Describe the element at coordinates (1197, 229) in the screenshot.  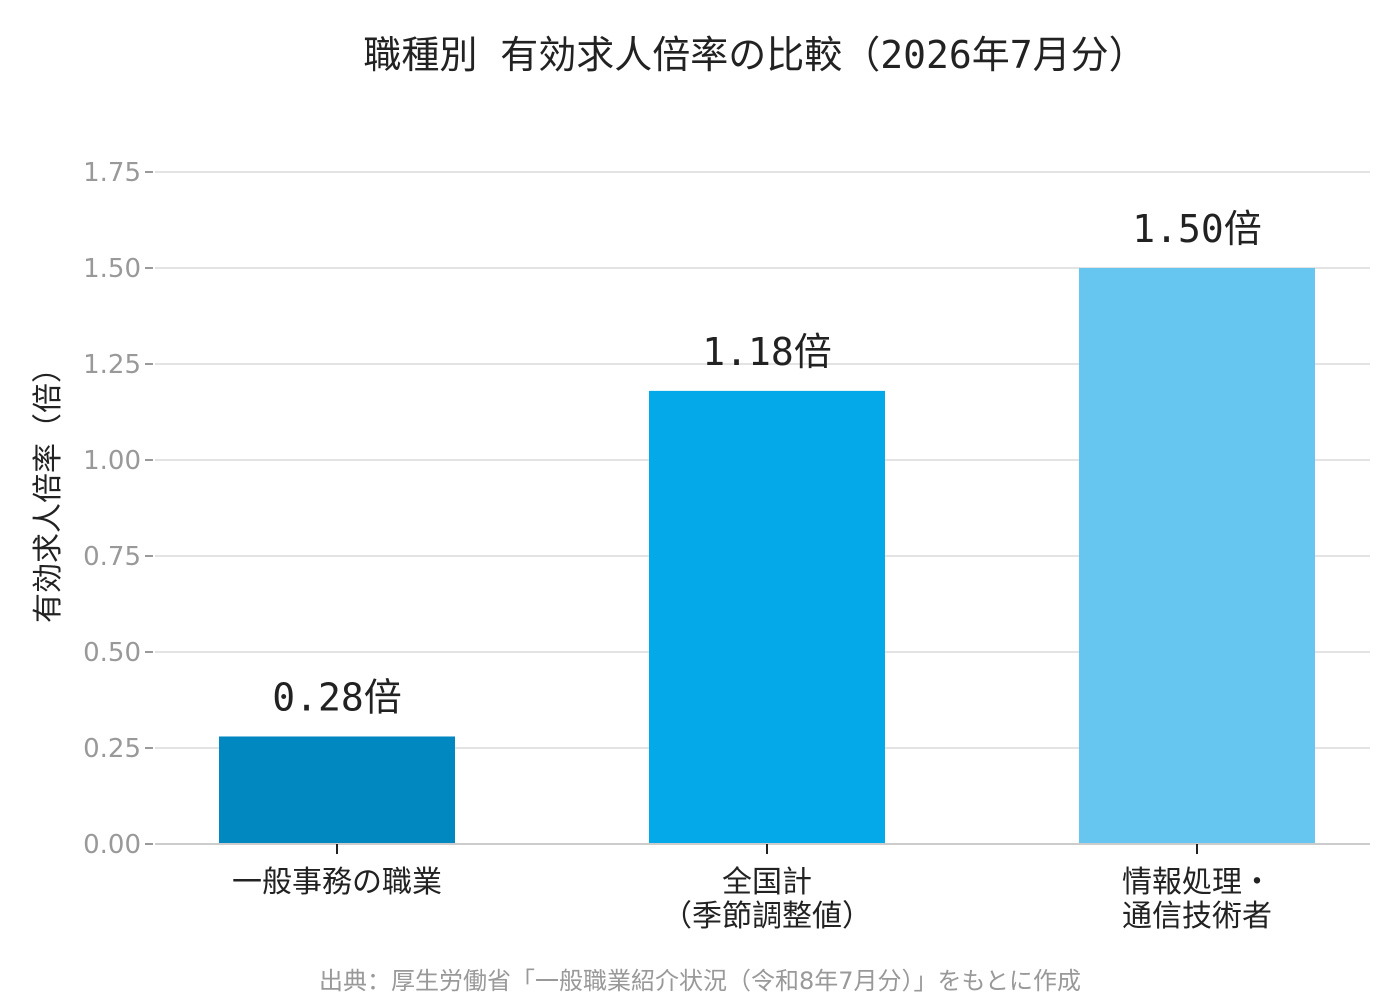
I see `bar-value-label: 1.50倍` at that location.